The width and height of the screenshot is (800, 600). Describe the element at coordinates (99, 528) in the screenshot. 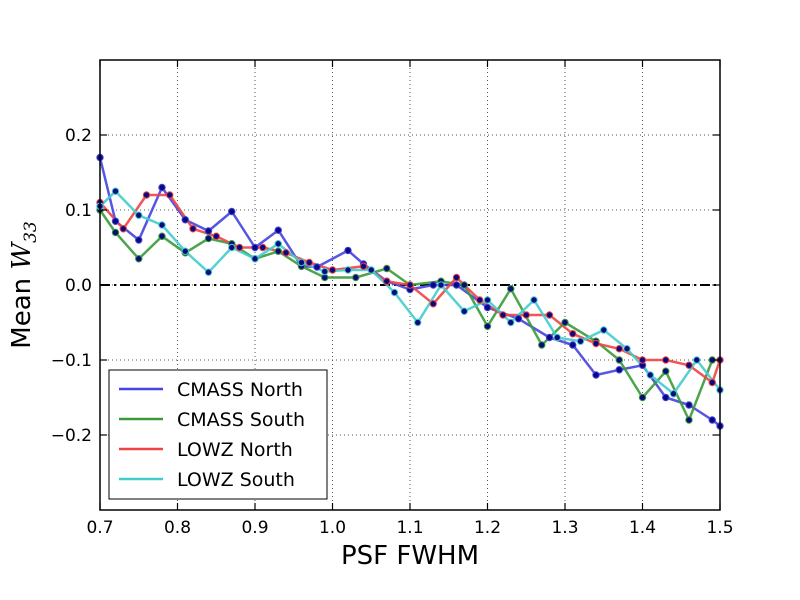

I see `x-tick-label: 0.7` at that location.